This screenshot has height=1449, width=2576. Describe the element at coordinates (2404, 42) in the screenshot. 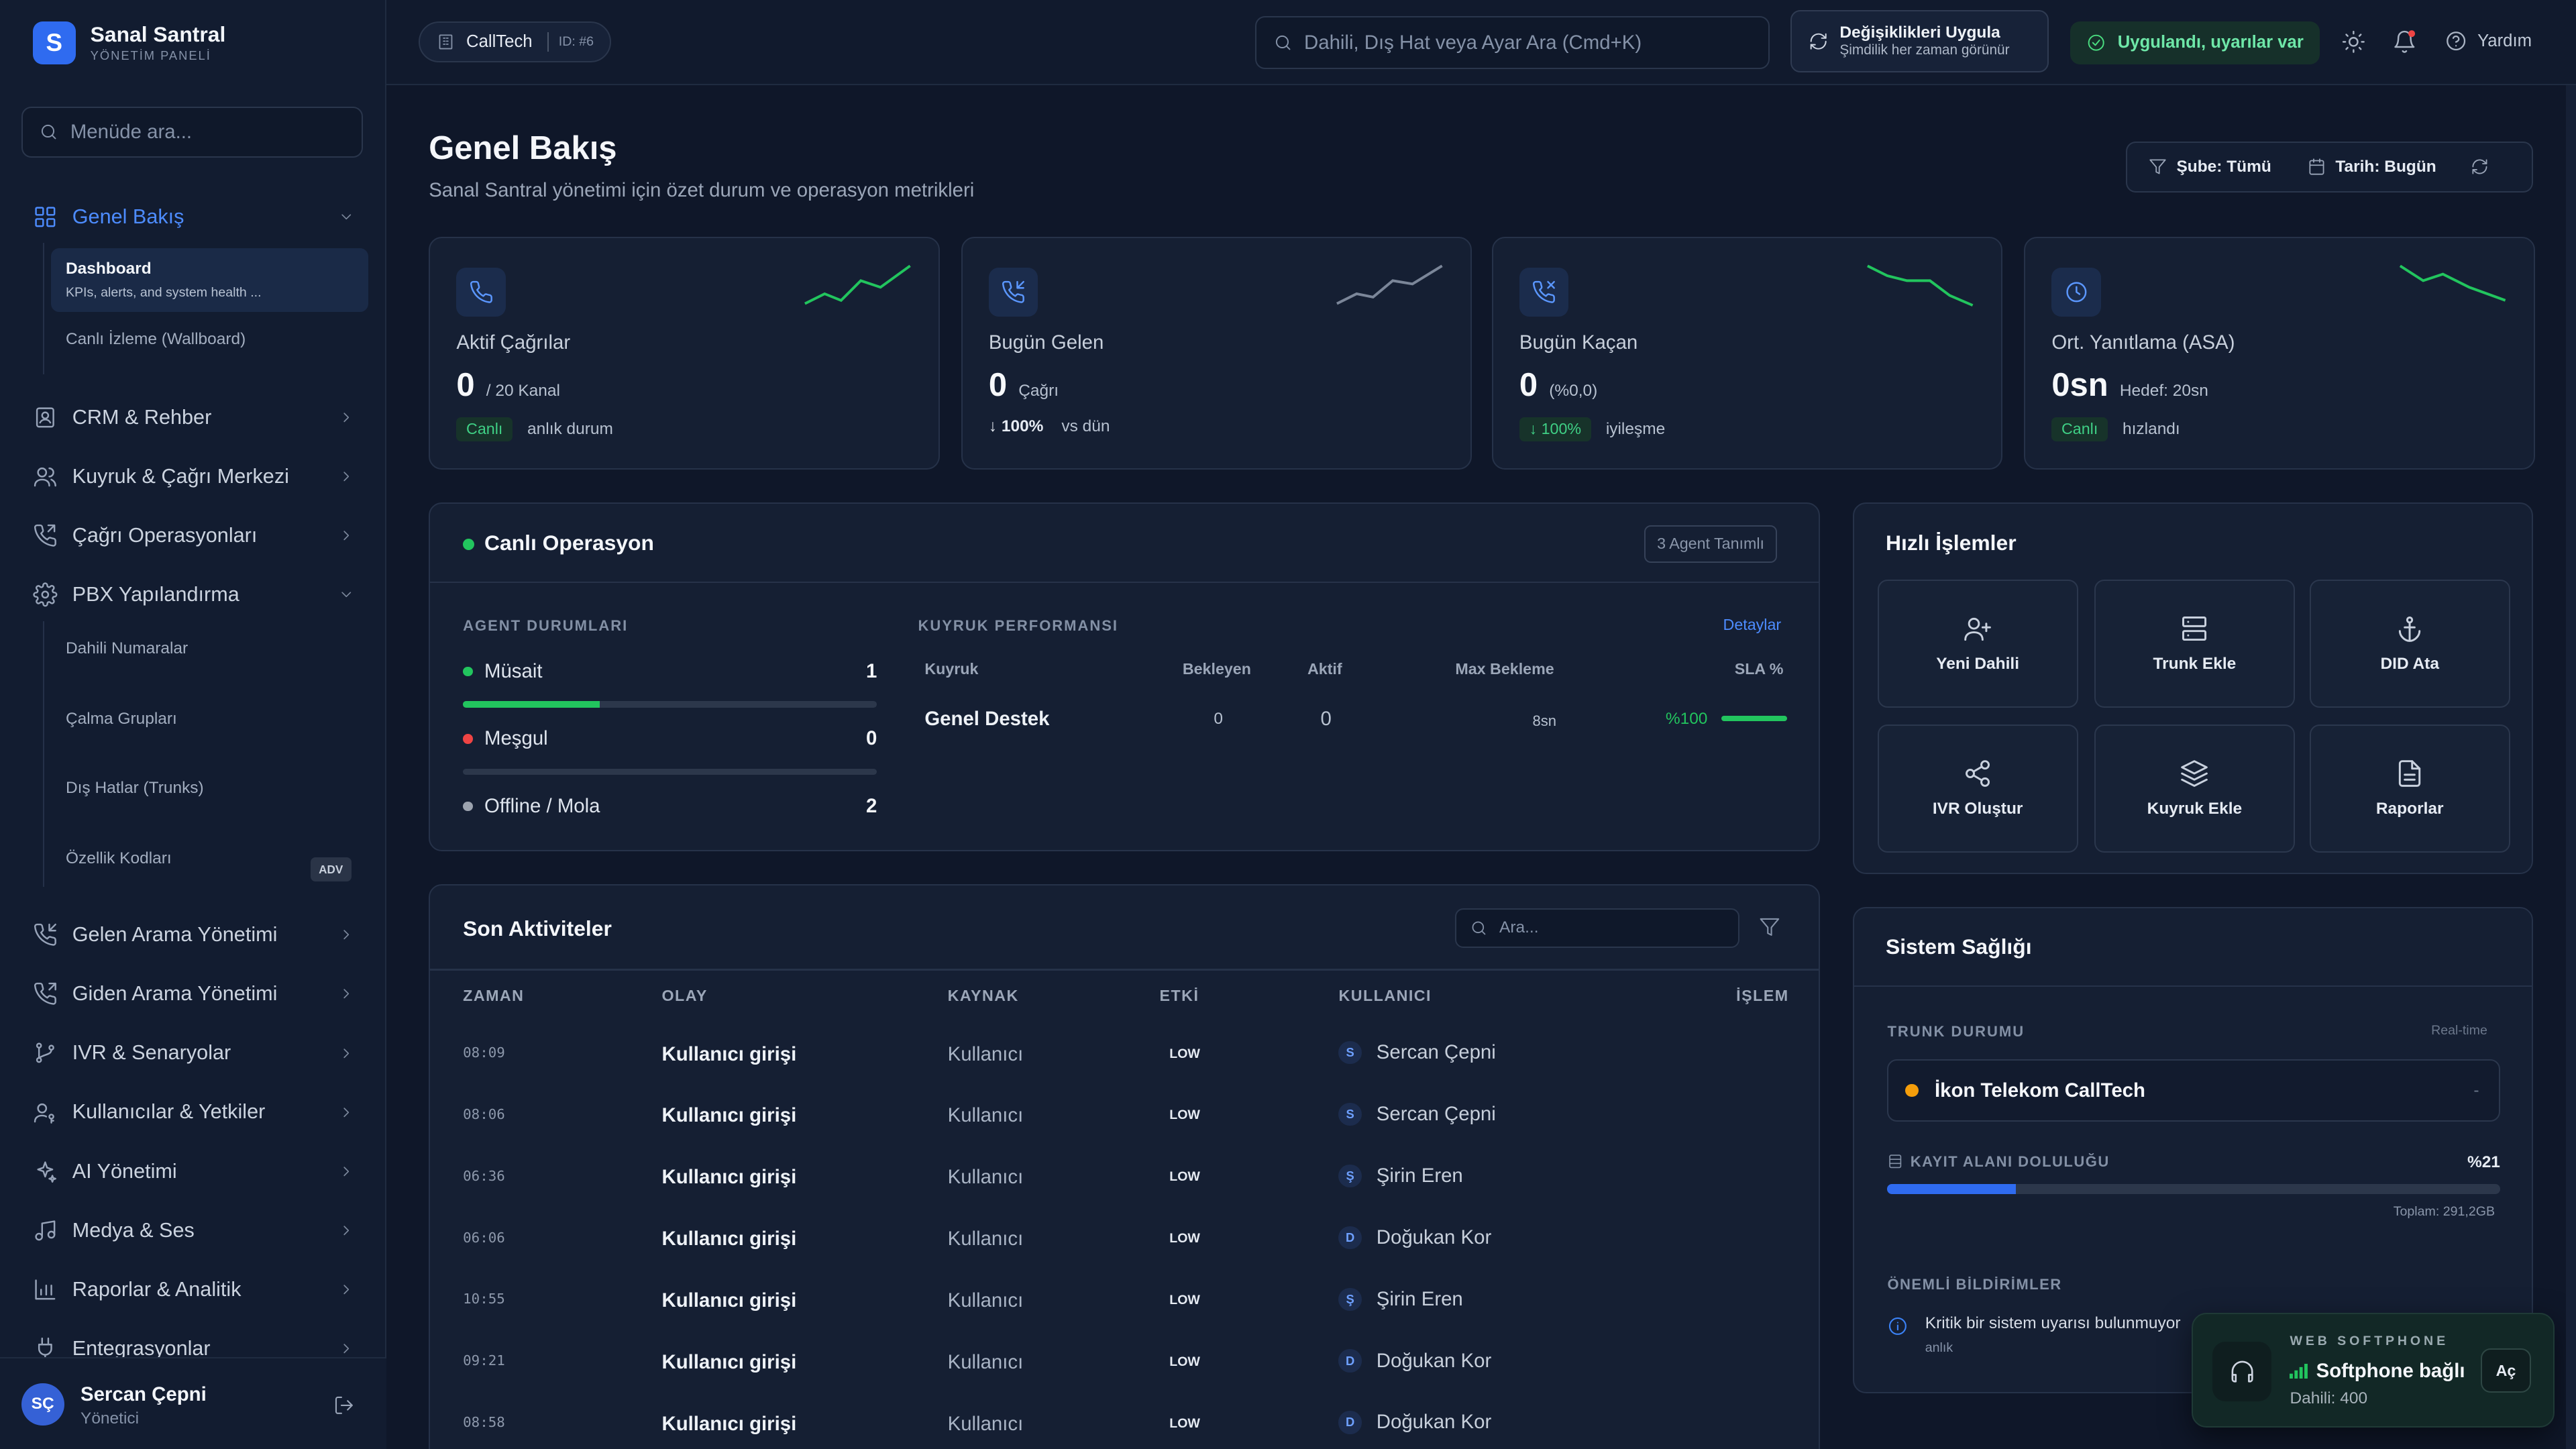

I see `bell-icon` at that location.